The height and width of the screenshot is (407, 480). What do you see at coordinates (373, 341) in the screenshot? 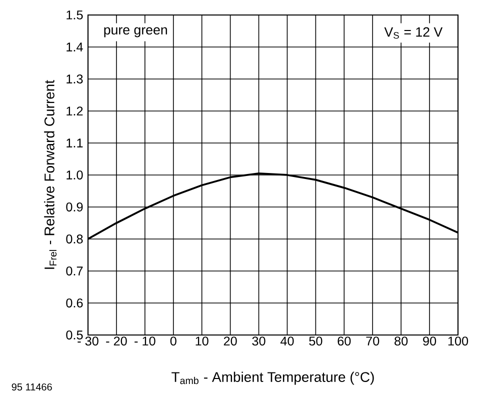
I see `x-tick-label: 70` at bounding box center [373, 341].